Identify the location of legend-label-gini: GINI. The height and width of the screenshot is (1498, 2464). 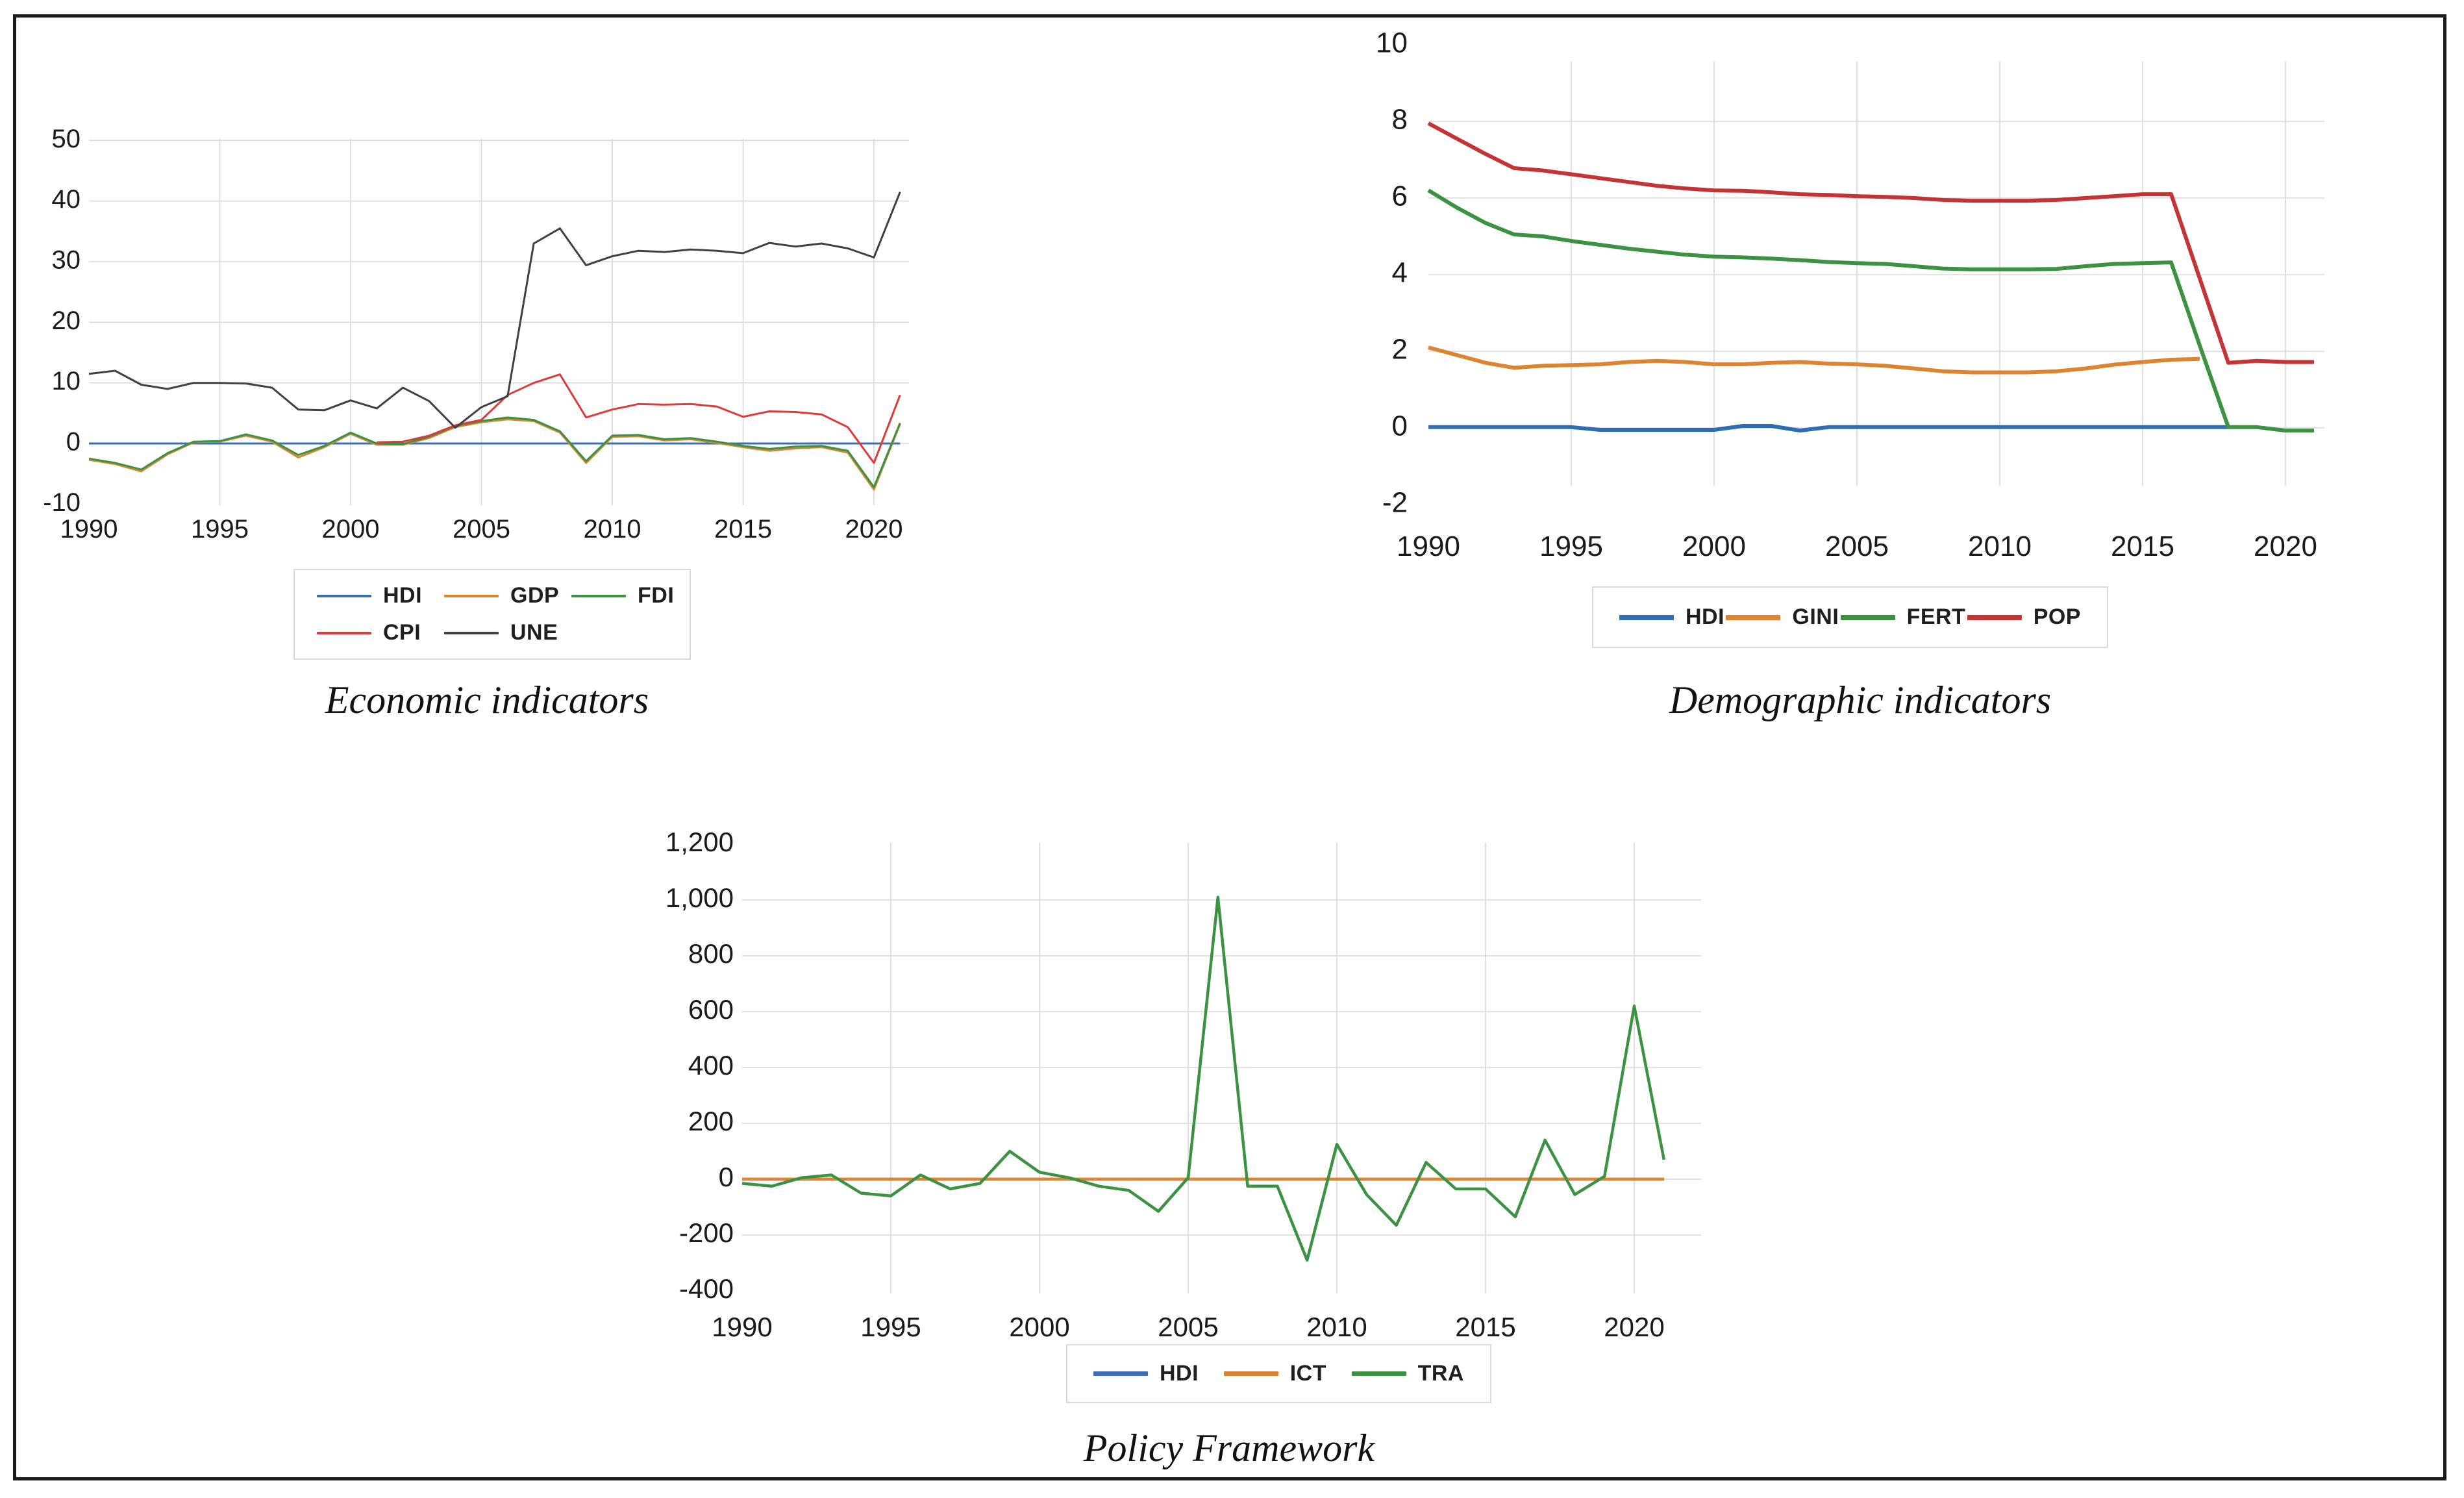
(1815, 617).